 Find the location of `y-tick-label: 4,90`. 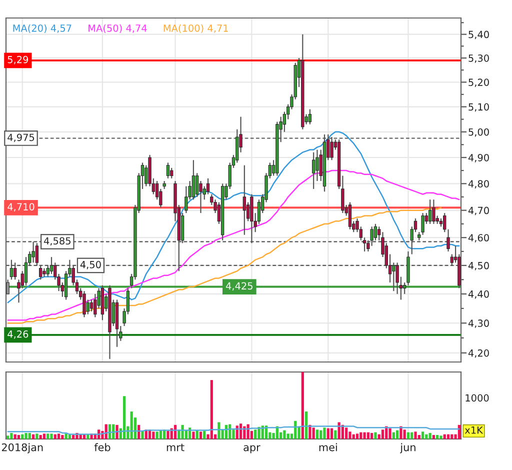

y-tick-label: 4,90 is located at coordinates (478, 158).